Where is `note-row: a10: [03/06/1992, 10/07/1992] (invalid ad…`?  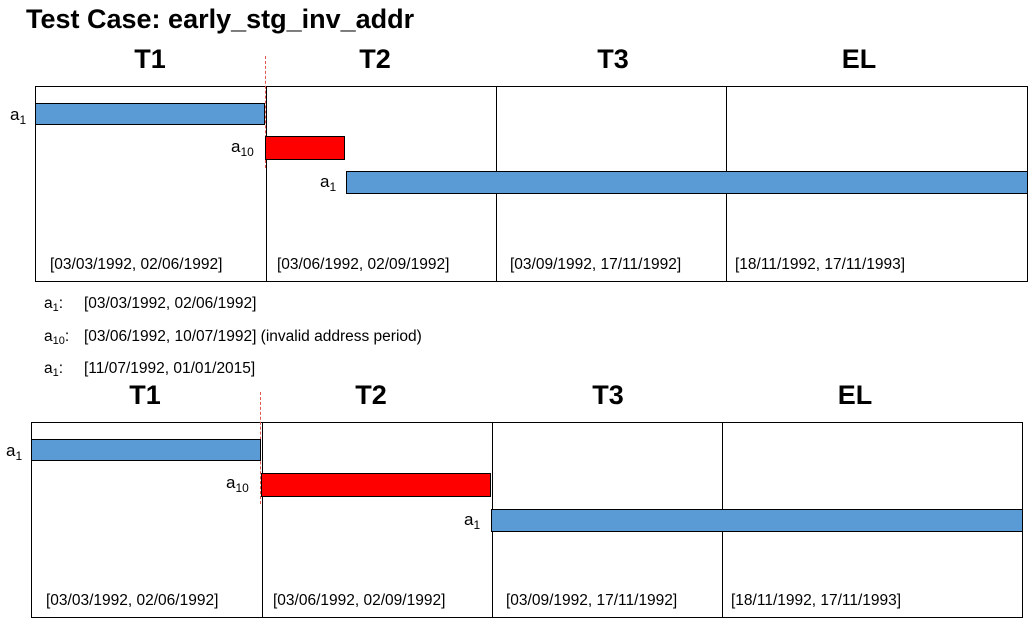
note-row: a10: [03/06/1992, 10/07/1992] (invalid ad… is located at coordinates (233, 337).